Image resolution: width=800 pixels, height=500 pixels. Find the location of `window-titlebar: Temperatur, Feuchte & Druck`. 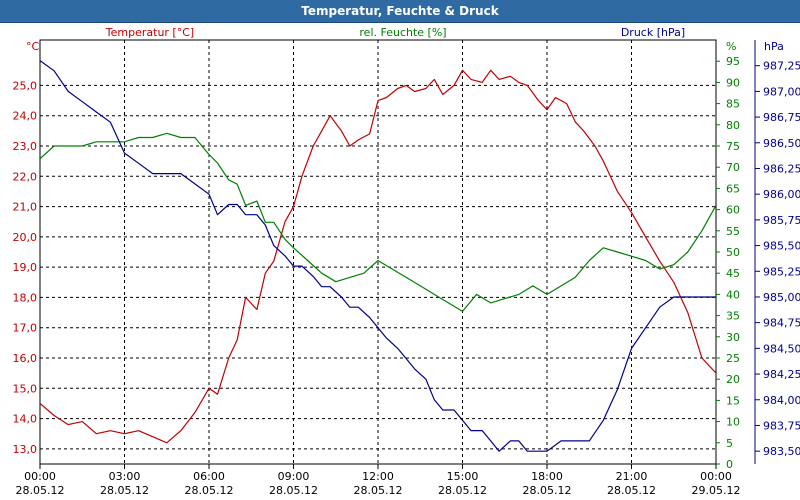

window-titlebar: Temperatur, Feuchte & Druck is located at coordinates (400, 11).